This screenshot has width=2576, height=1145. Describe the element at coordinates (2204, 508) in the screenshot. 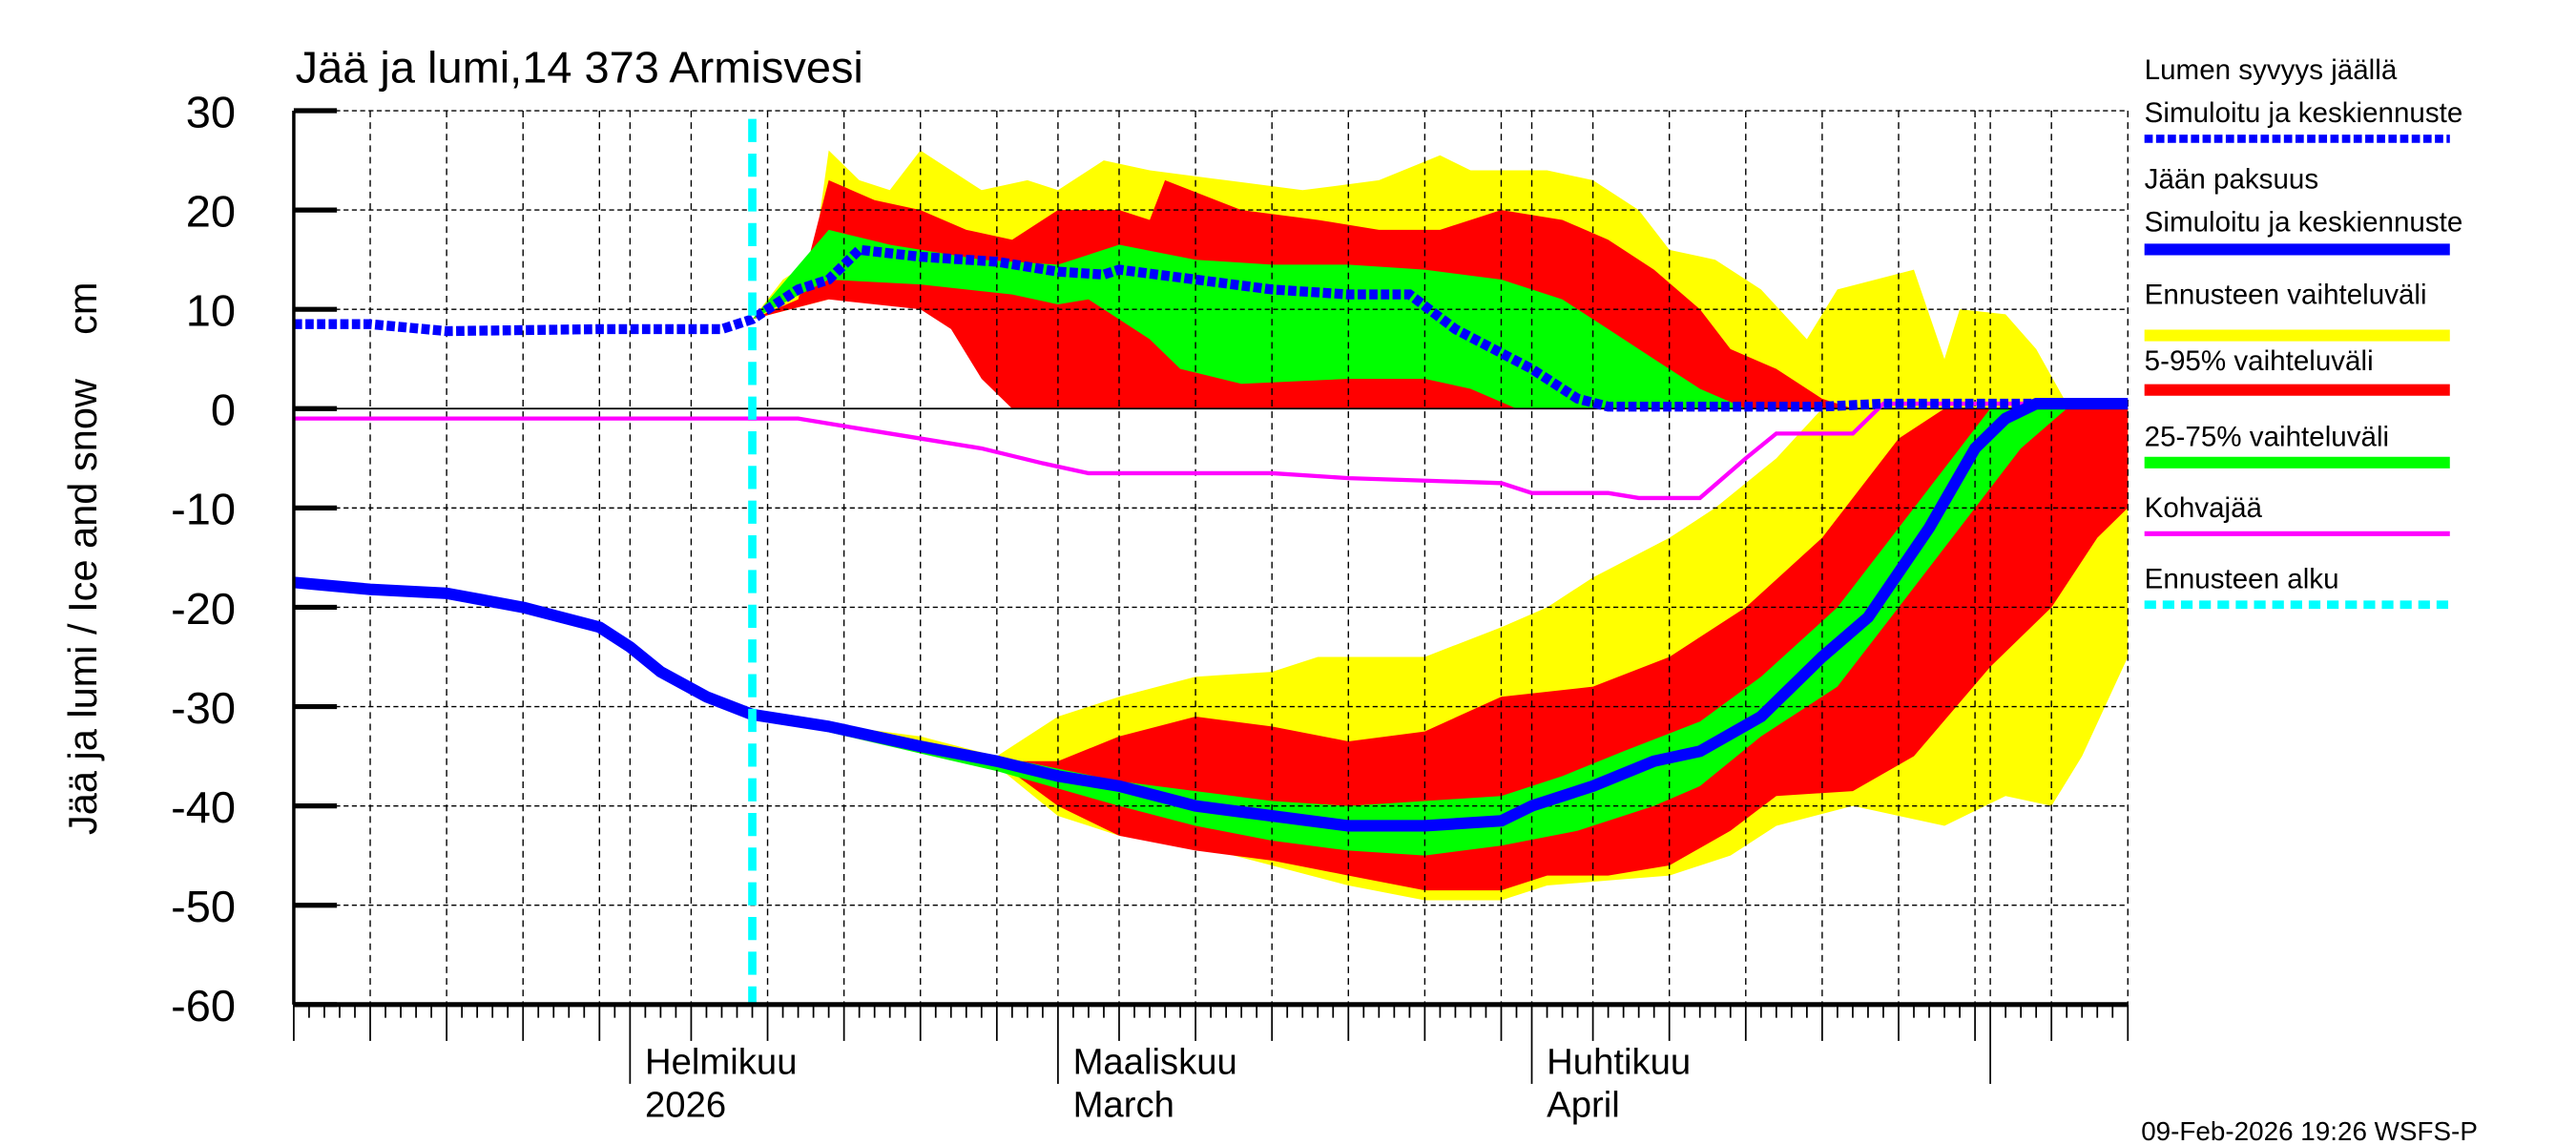

I see `legend-label: Kohvajää` at that location.